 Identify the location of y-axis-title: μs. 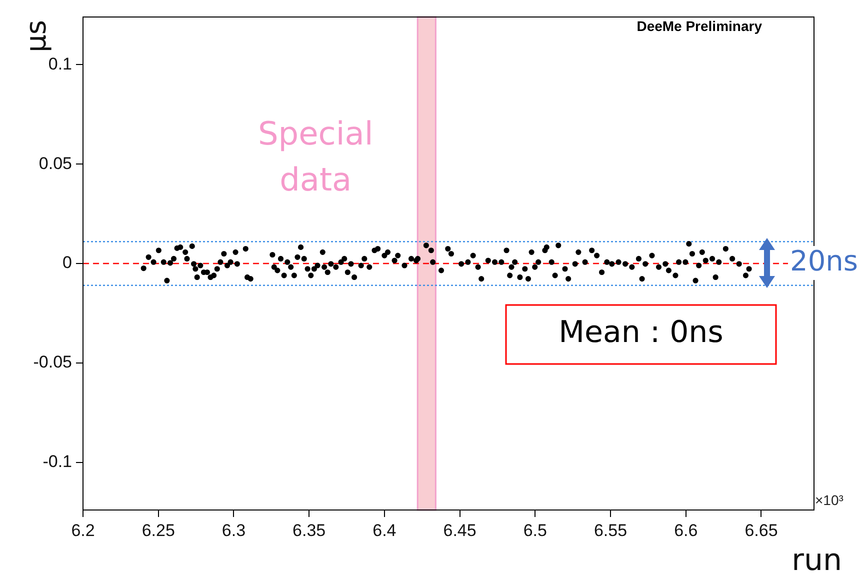
(35, 36).